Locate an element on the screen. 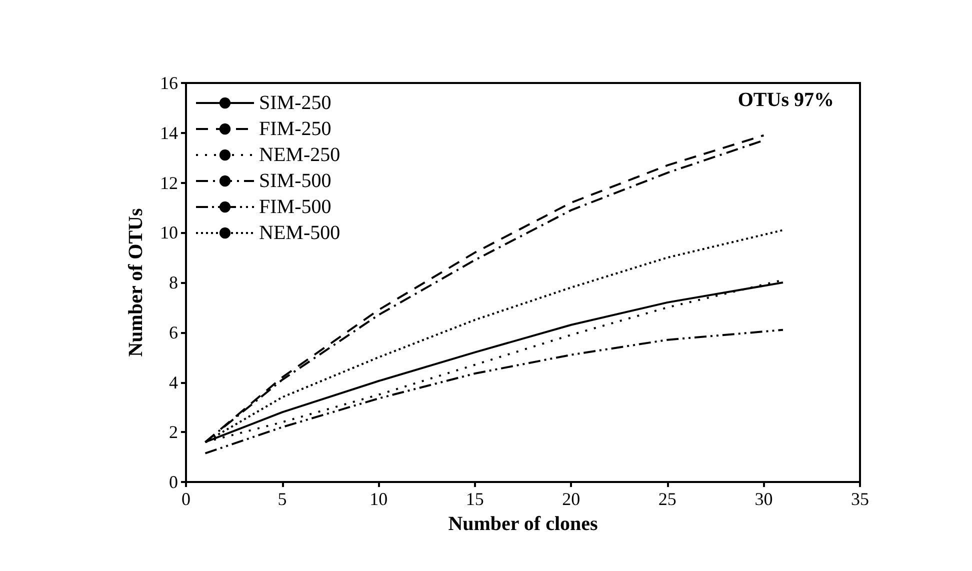 This screenshot has width=972, height=571. y-tick-label: 10 is located at coordinates (169, 232).